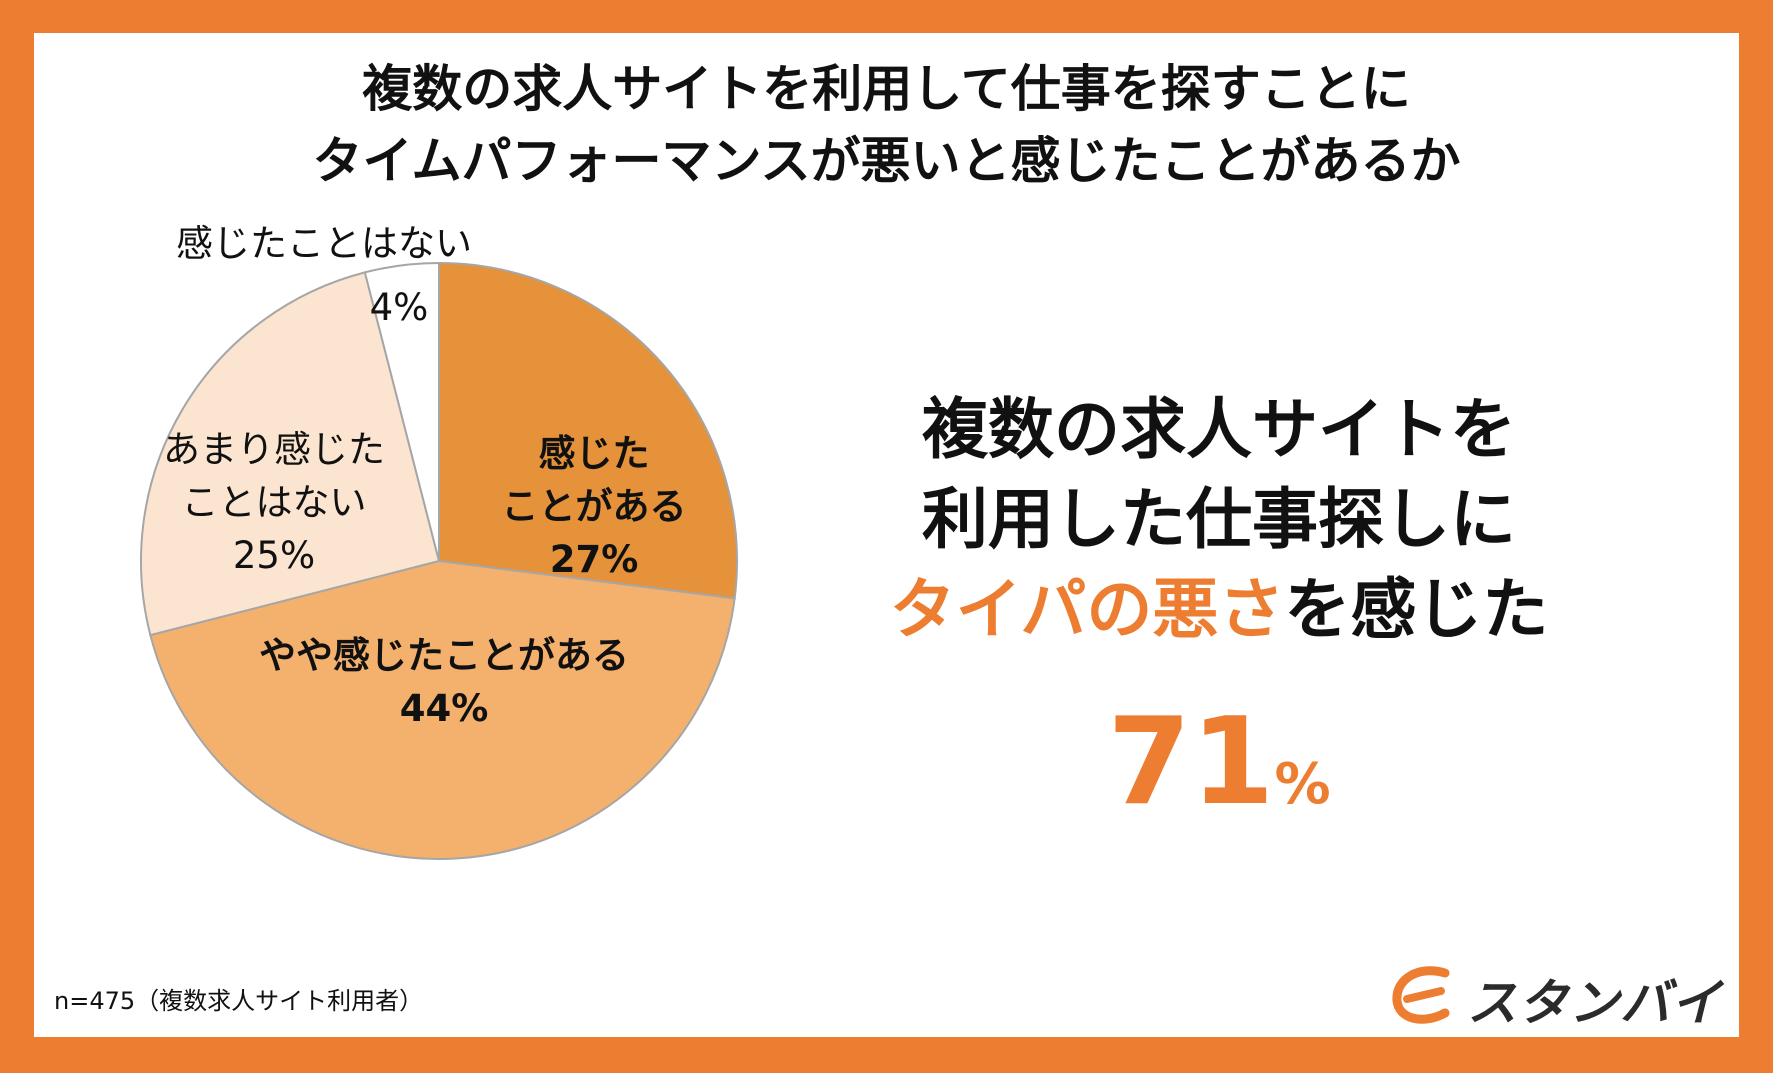  Describe the element at coordinates (1219, 429) in the screenshot. I see `headline-line-1: 複数の求人サイトを` at that location.